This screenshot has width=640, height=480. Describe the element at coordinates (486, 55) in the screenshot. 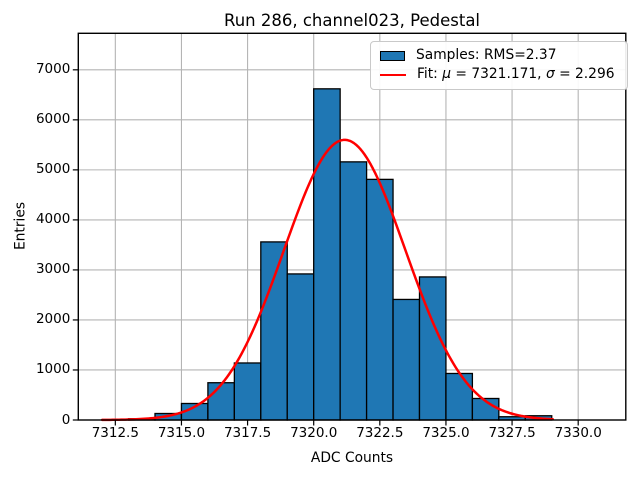

I see `legend-samples-label: Samples: RMS=2.37` at that location.